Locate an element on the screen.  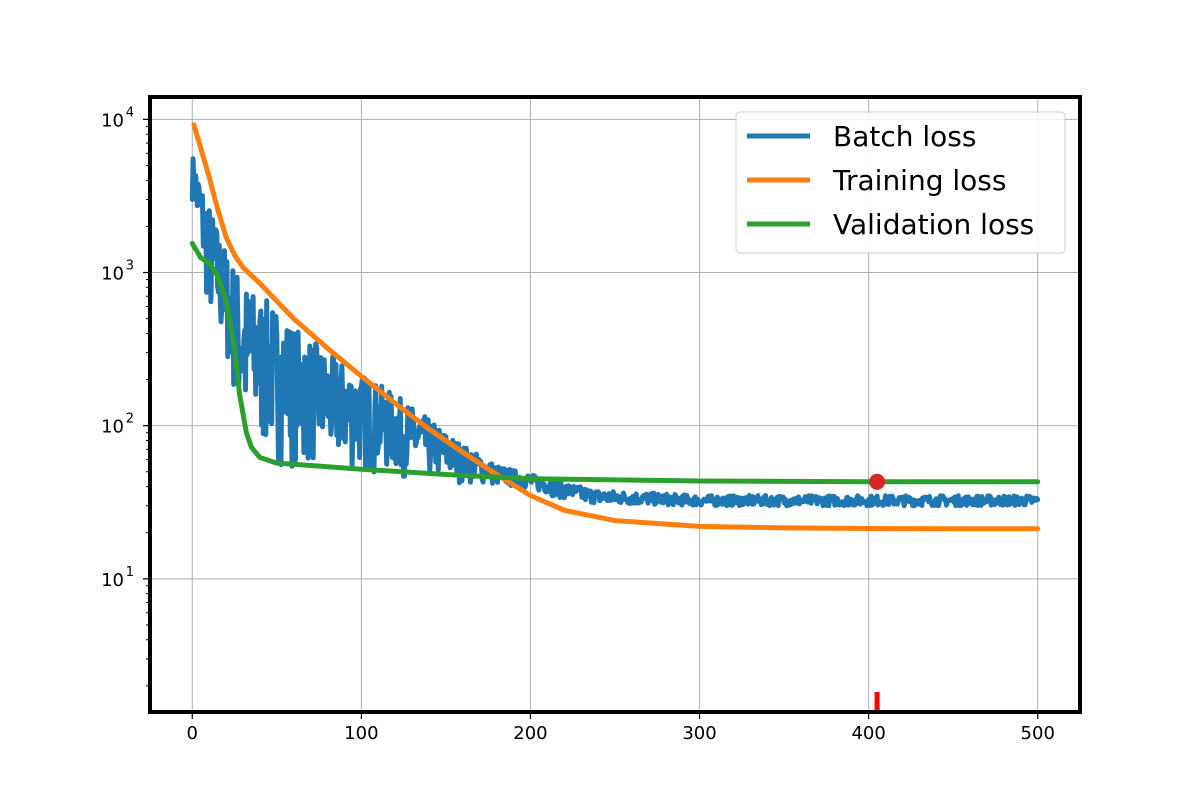
legend-label: Training loss is located at coordinates (919, 180).